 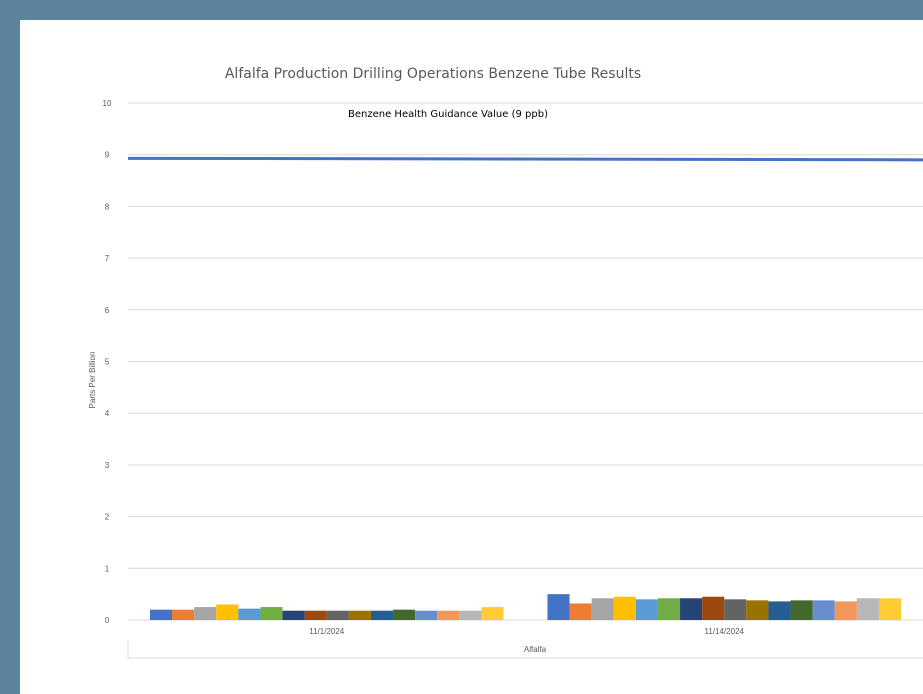 I want to click on bars, so click(x=525, y=607).